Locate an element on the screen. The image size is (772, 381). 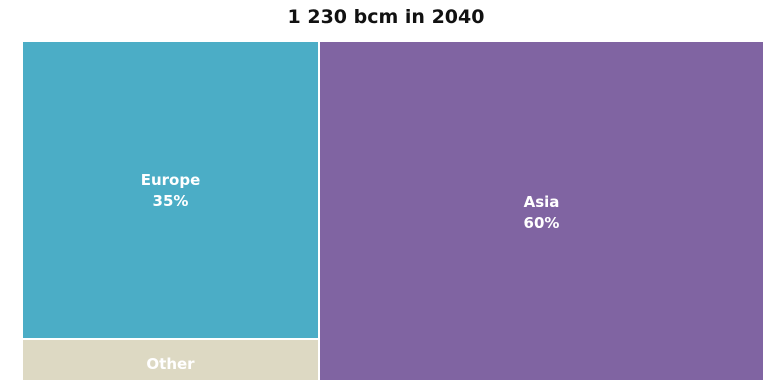
tile-name-other: Other is located at coordinates (170, 364).